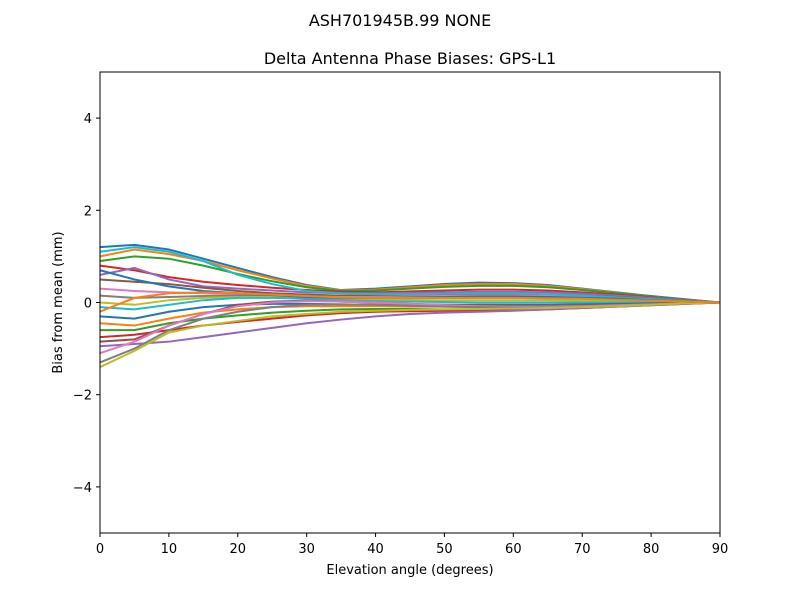 This screenshot has height=604, width=800. Describe the element at coordinates (582, 549) in the screenshot. I see `x-tick-label: 70` at that location.